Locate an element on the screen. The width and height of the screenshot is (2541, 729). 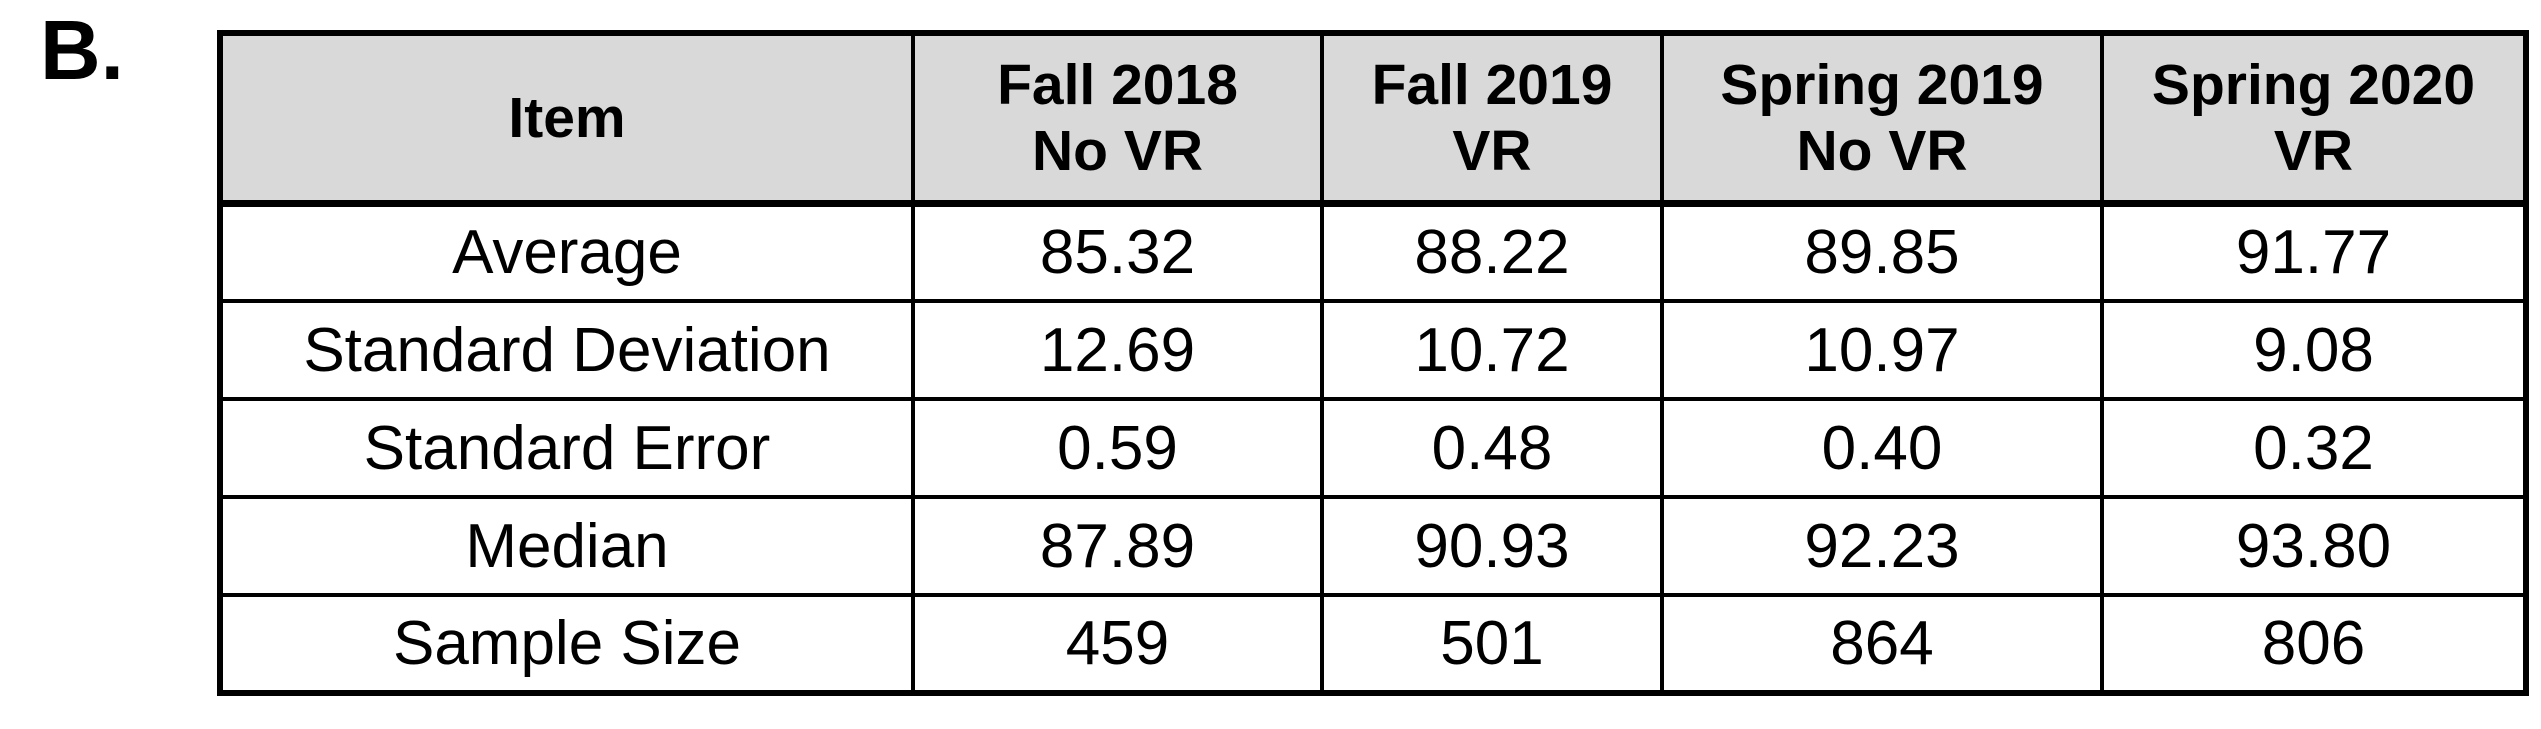
cell-value: 10.97 is located at coordinates (1882, 350).